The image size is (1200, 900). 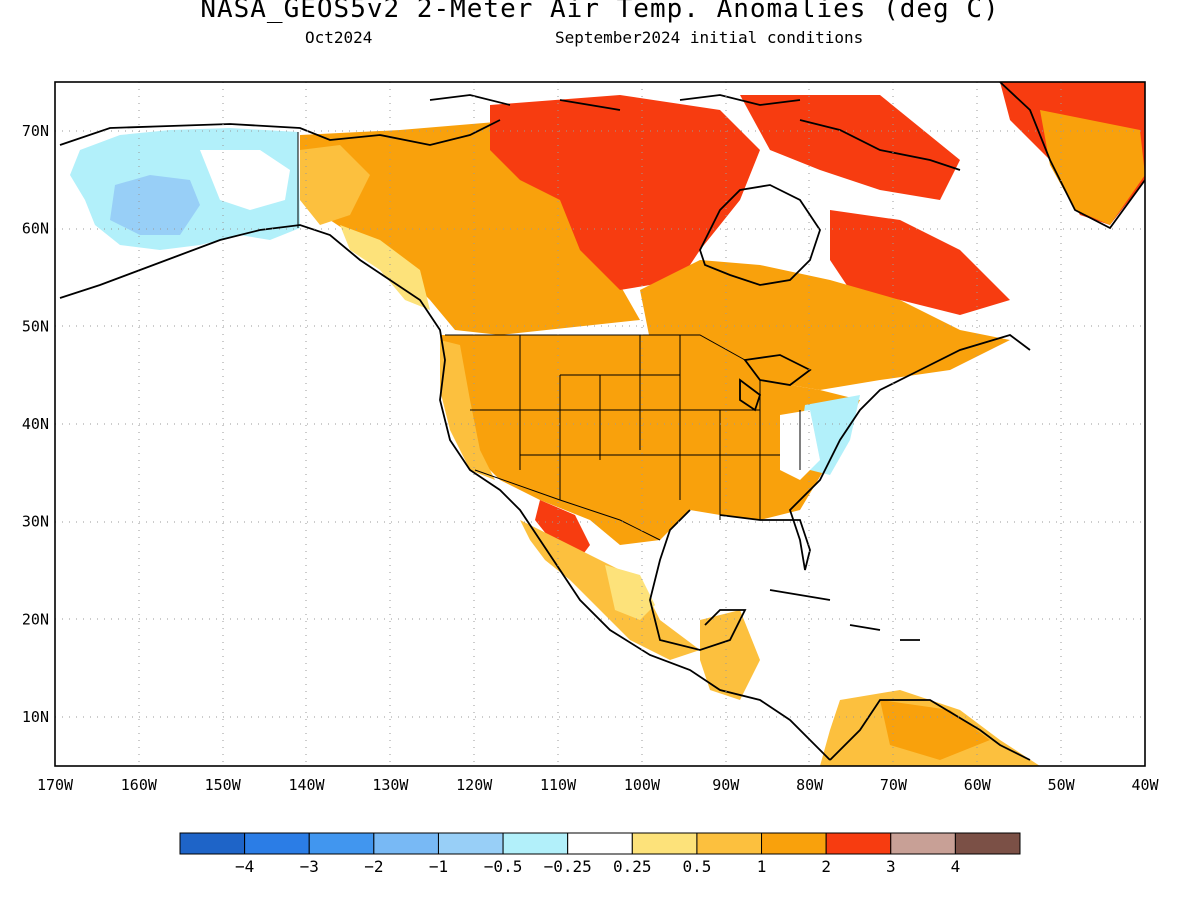 What do you see at coordinates (850, 147) in the screenshot?
I see `arctic-islands-hot` at bounding box center [850, 147].